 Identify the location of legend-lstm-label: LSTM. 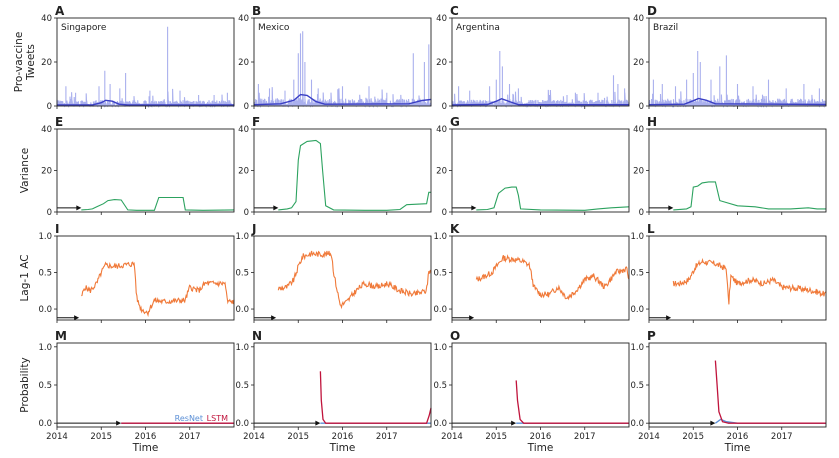
(217, 418).